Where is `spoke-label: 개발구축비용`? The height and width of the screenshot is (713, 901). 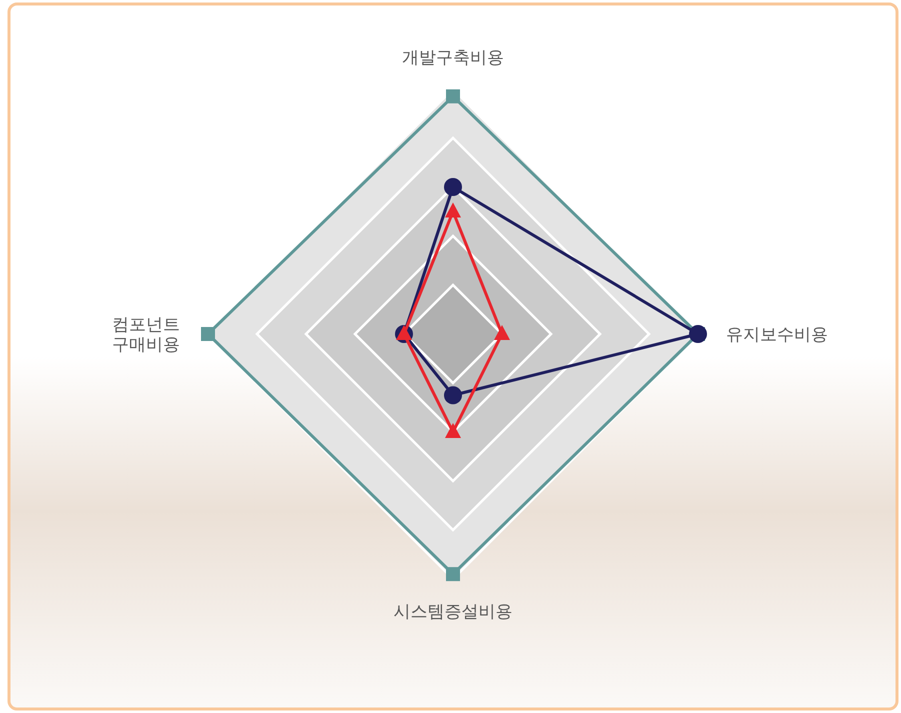 spoke-label: 개발구축비용 is located at coordinates (453, 58).